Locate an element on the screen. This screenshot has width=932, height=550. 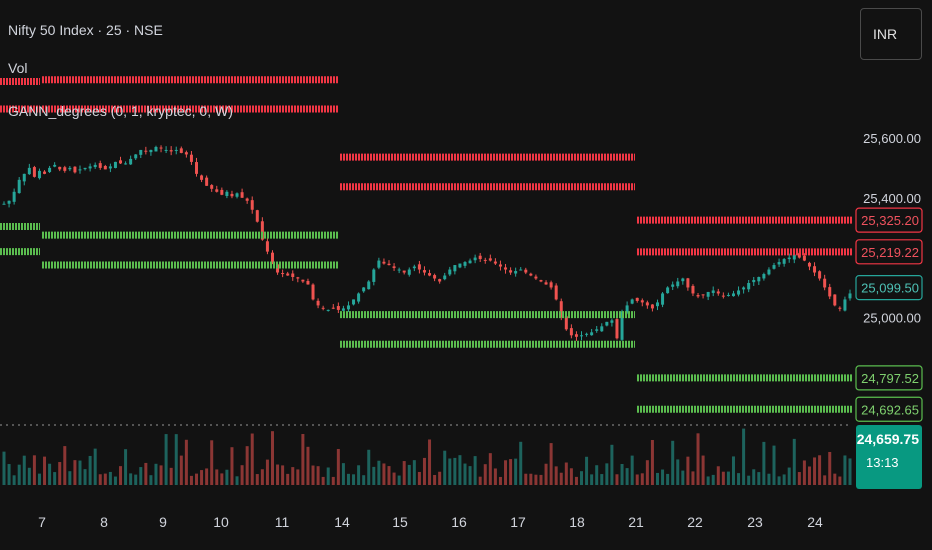
symbol-title: Nifty 50 Index · 25 · NSE is located at coordinates (85, 30).